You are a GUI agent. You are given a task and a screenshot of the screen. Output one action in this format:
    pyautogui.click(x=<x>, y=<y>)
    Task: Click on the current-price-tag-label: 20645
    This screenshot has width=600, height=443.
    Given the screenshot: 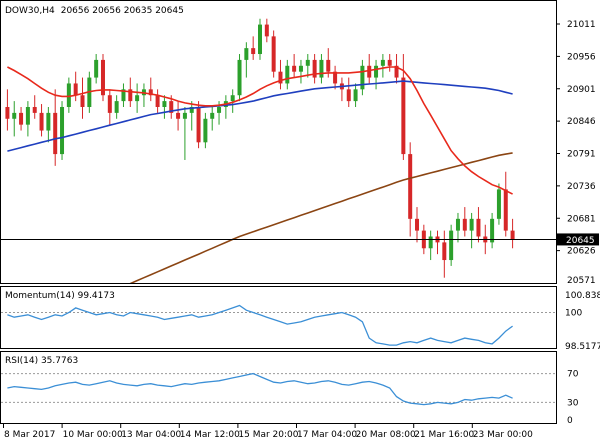 What is the action you would take?
    pyautogui.click(x=580, y=241)
    